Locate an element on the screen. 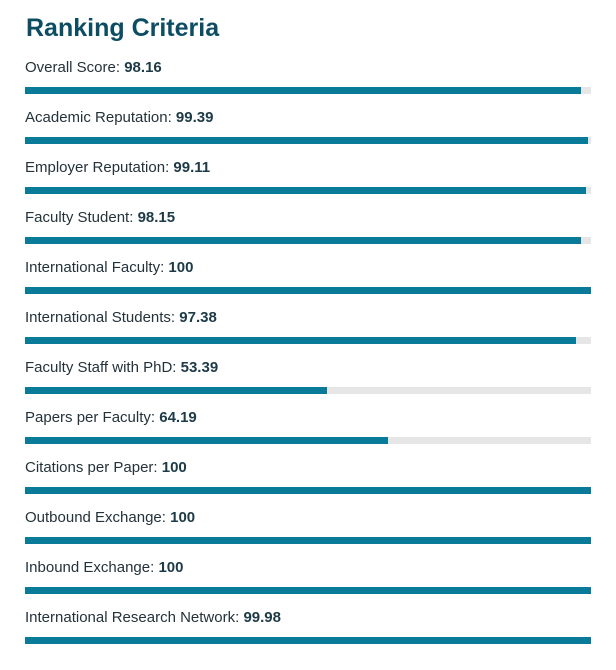 The width and height of the screenshot is (616, 670). criterion-label: Citations per Paper: 100 is located at coordinates (106, 468).